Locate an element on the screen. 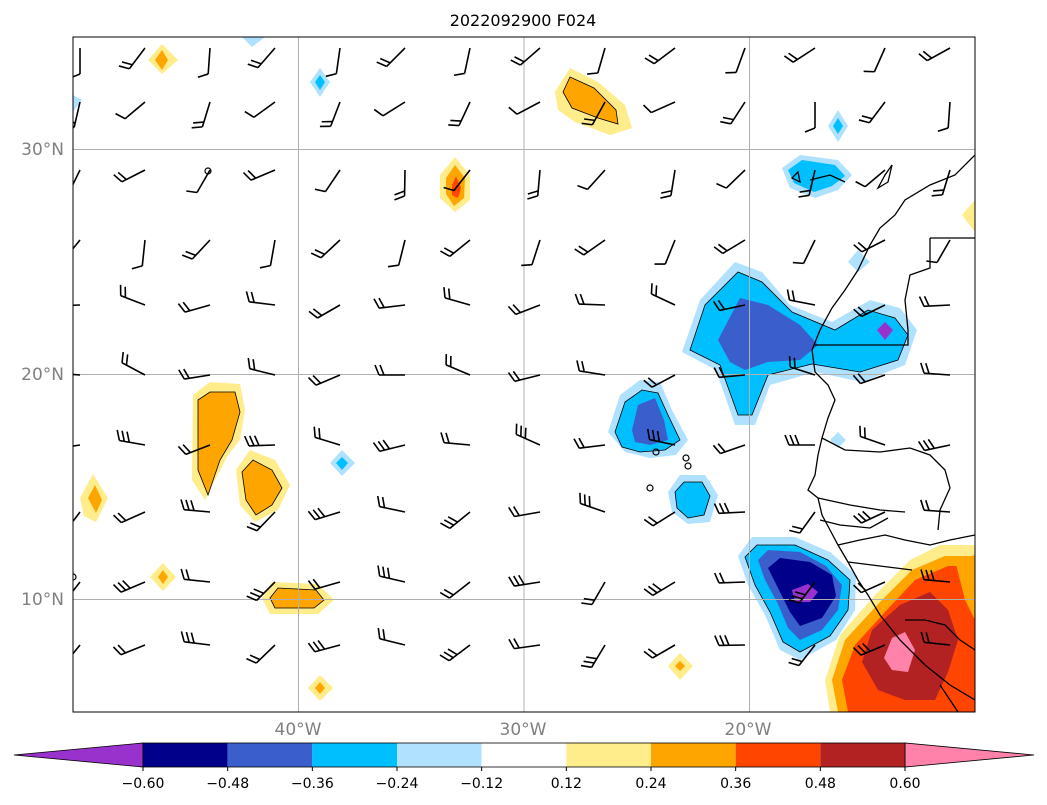  colorbar-segment is located at coordinates (778, 755).